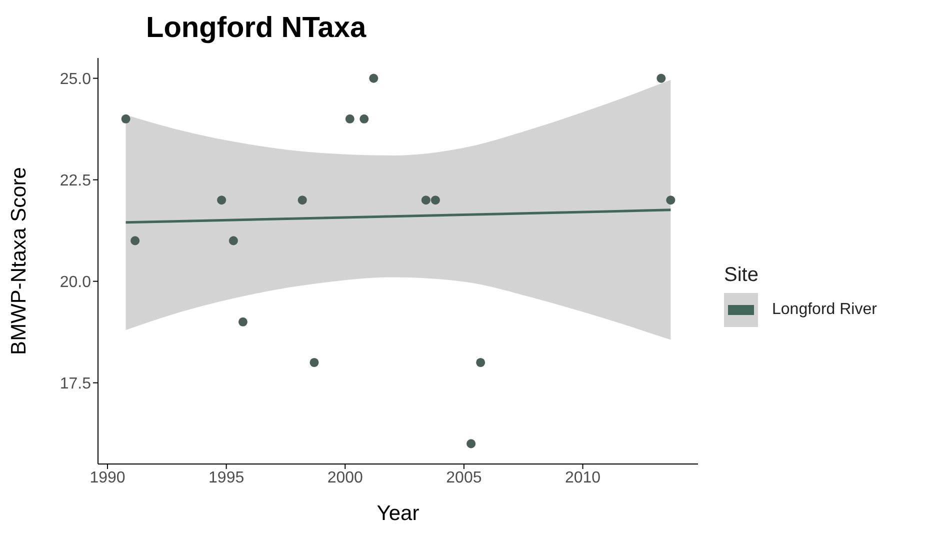  Describe the element at coordinates (464, 477) in the screenshot. I see `x-tick-label: 2005` at that location.